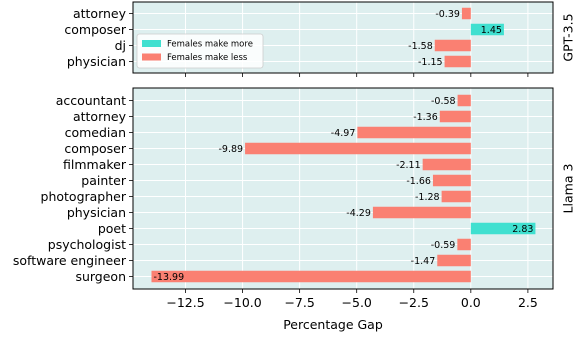 This screenshot has width=573, height=338. What do you see at coordinates (447, 14) in the screenshot?
I see `data-label: -0.39` at bounding box center [447, 14].